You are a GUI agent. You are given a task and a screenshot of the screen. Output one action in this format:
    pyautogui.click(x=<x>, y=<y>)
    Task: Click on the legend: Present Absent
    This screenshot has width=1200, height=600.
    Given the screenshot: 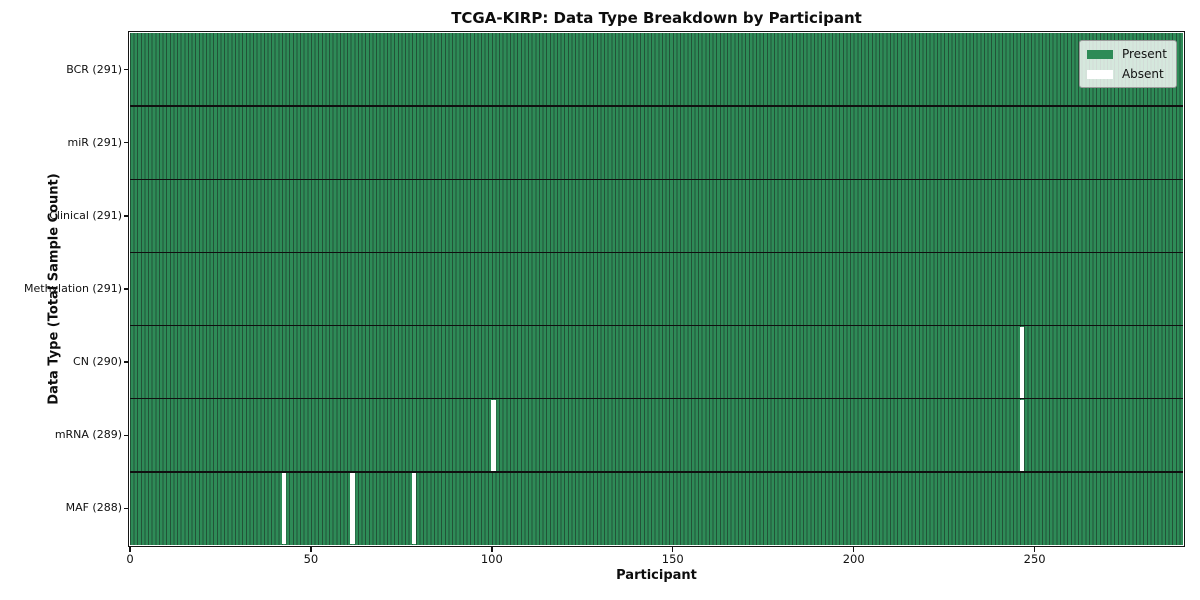 What is the action you would take?
    pyautogui.click(x=1127, y=64)
    